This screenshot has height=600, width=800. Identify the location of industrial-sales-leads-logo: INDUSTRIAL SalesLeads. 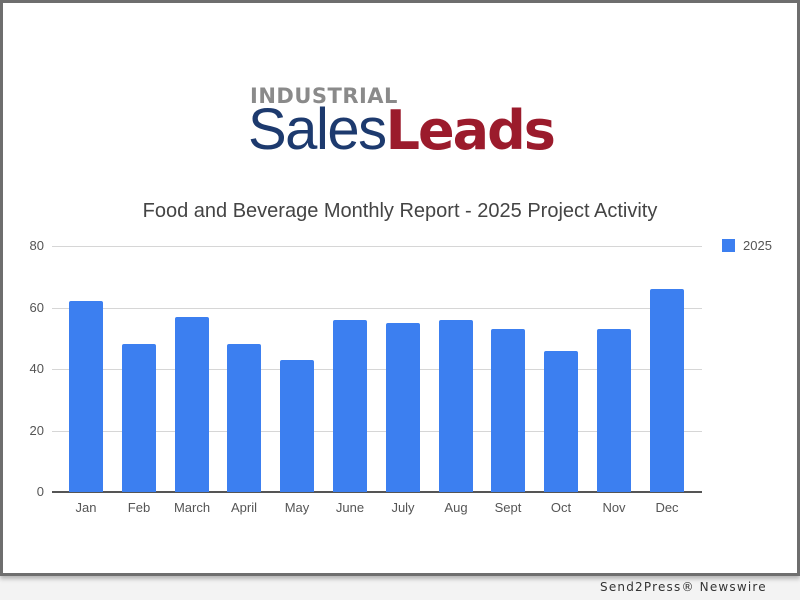
(413, 124).